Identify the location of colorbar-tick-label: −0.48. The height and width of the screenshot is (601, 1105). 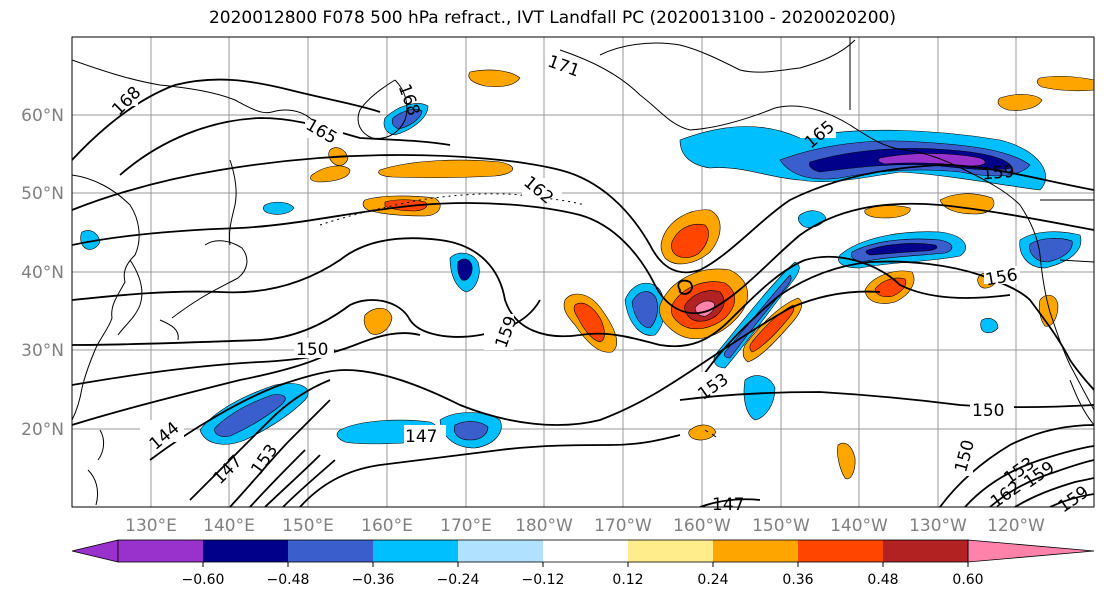
(288, 580).